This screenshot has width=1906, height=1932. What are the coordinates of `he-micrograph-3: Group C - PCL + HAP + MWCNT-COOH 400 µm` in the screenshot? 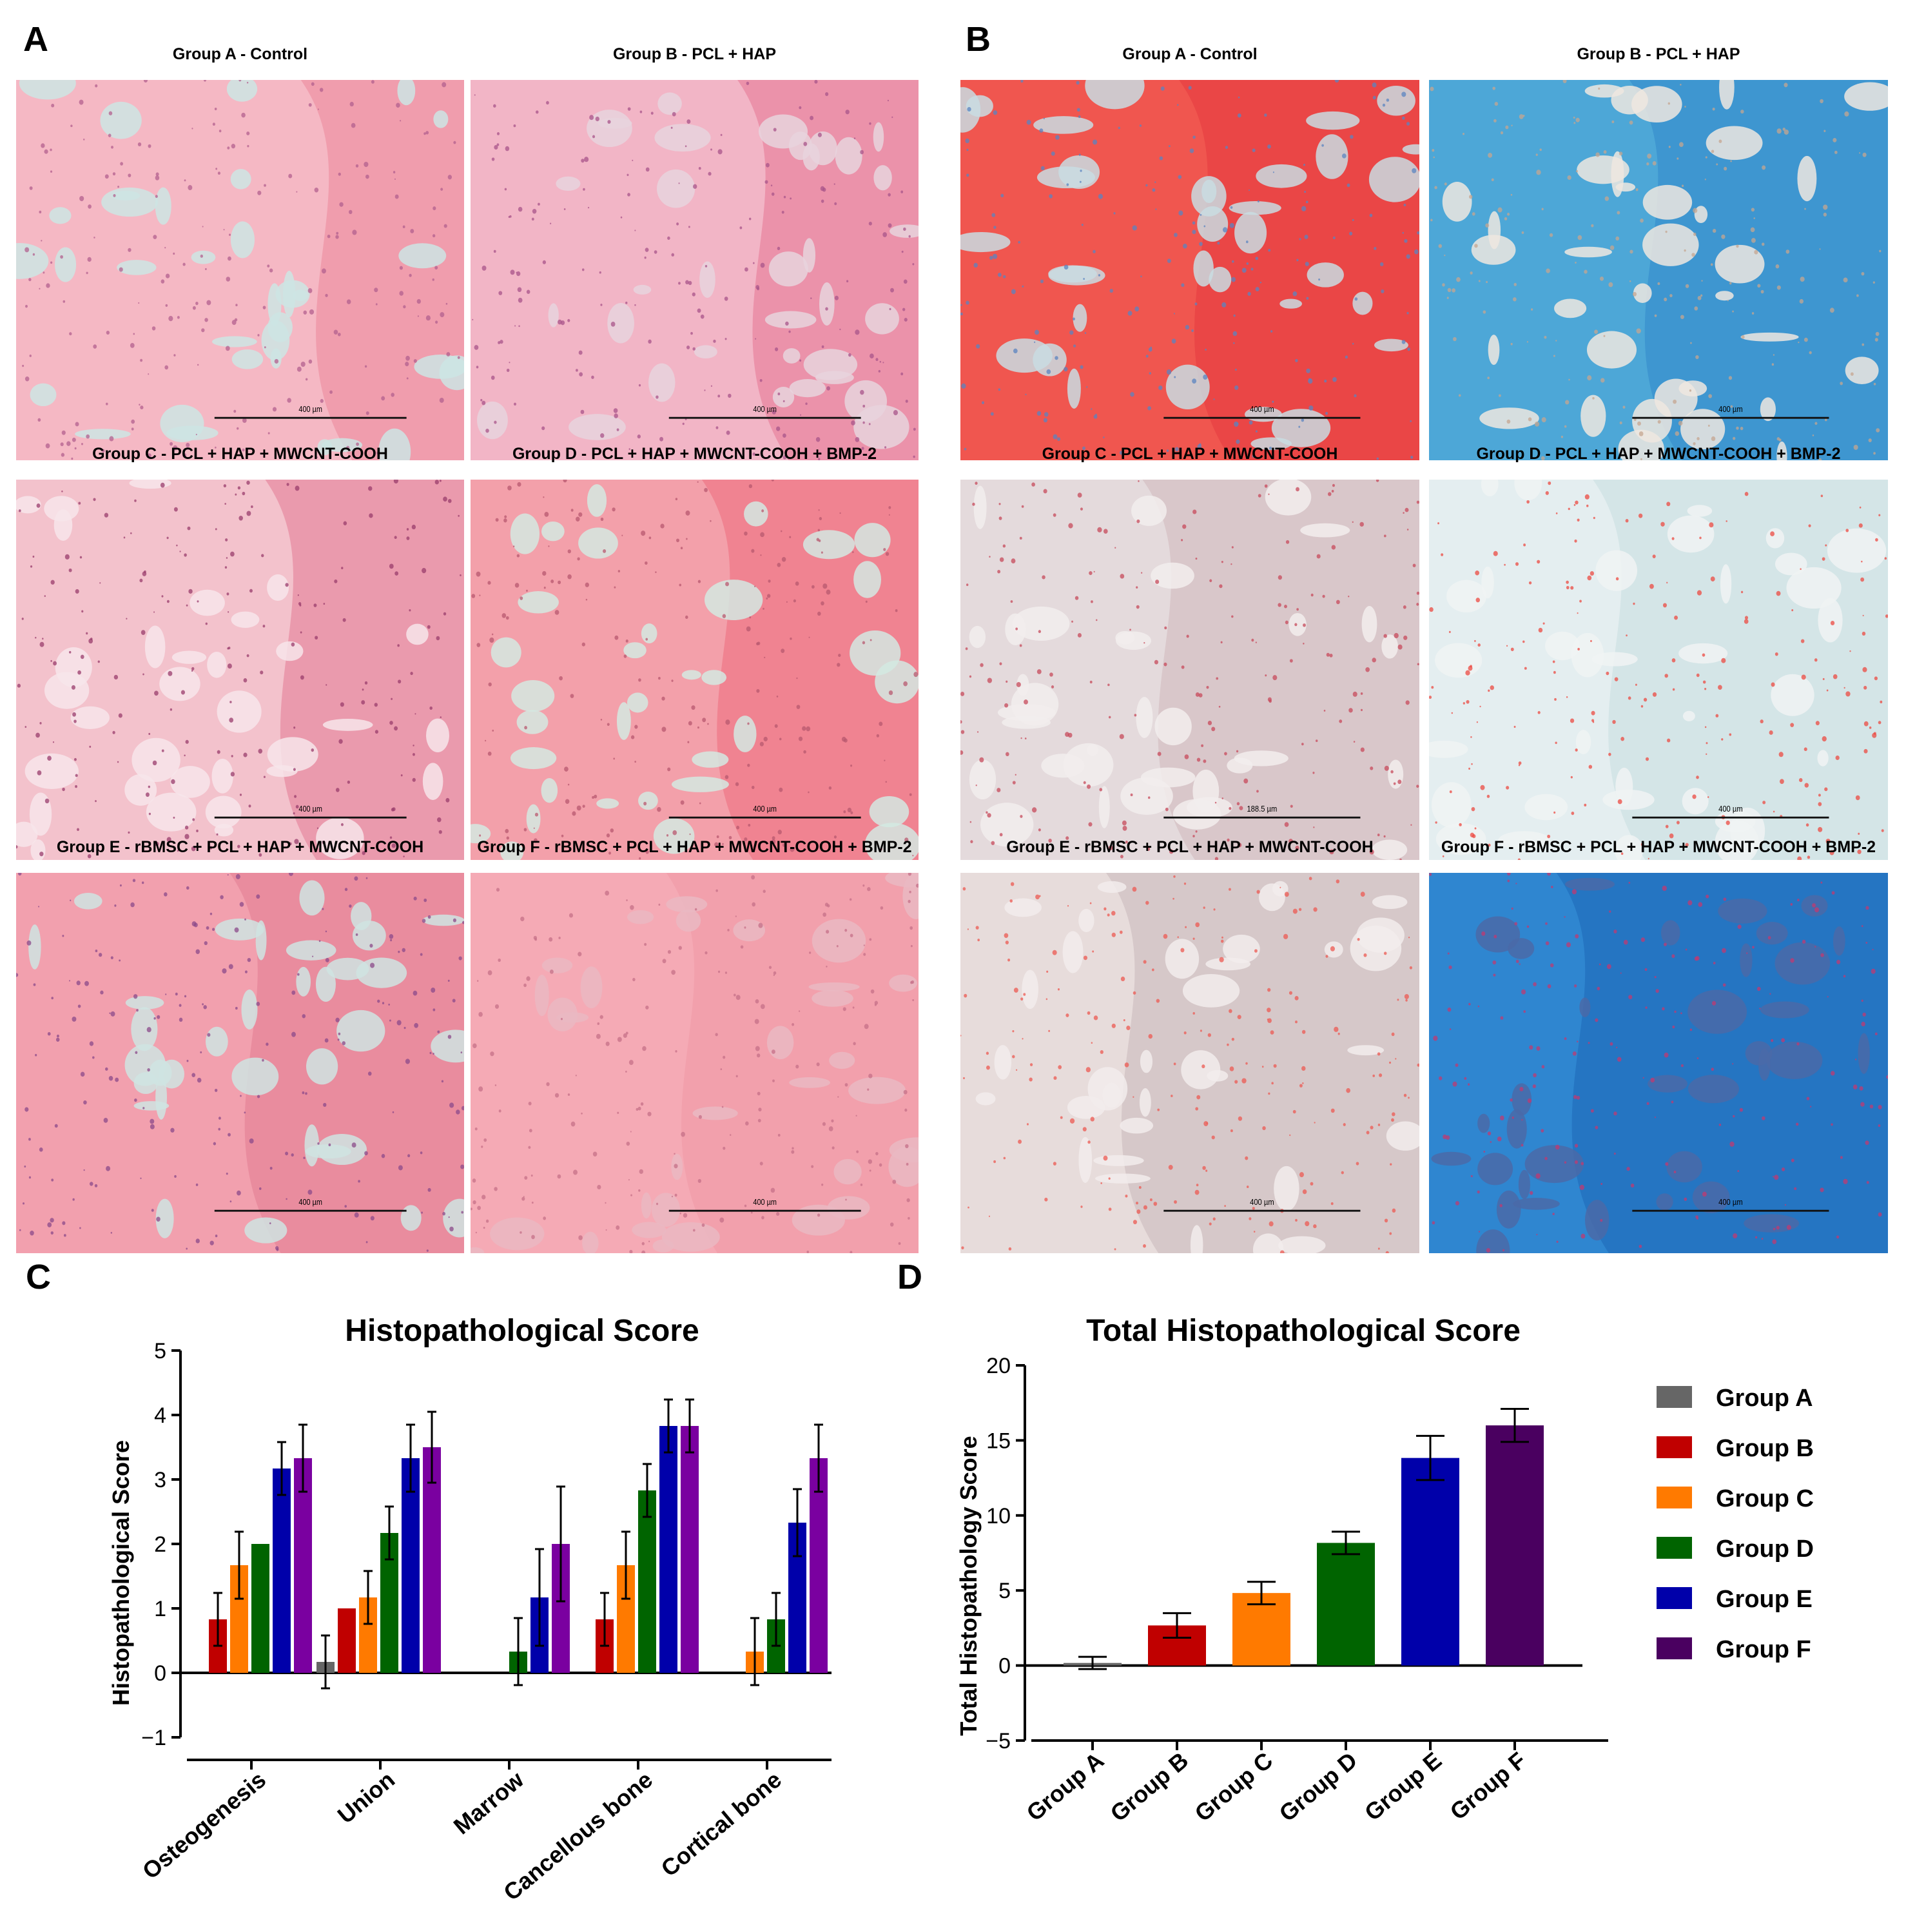 It's located at (240, 652).